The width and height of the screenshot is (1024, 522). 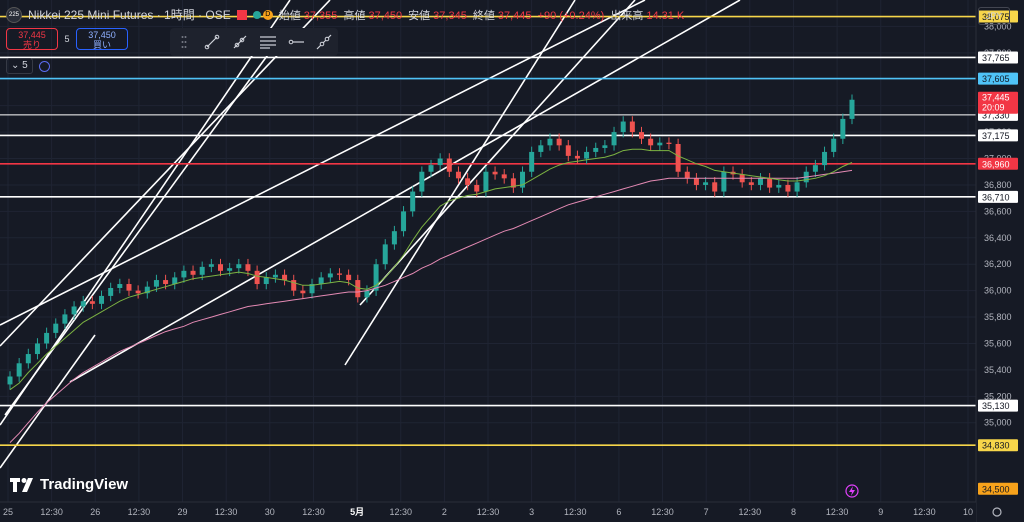 What do you see at coordinates (101, 45) in the screenshot?
I see `buy-label: 買い` at bounding box center [101, 45].